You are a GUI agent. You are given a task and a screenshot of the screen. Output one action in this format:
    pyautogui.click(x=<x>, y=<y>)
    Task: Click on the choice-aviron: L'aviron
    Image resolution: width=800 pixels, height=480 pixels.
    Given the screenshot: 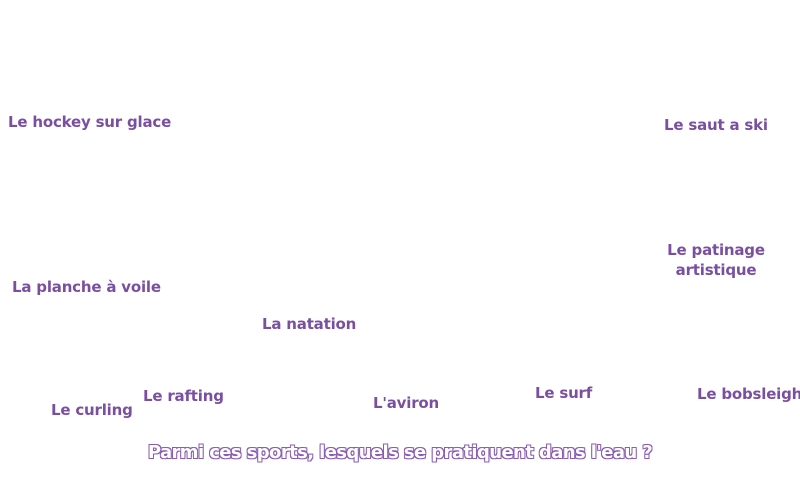 What is the action you would take?
    pyautogui.click(x=406, y=403)
    